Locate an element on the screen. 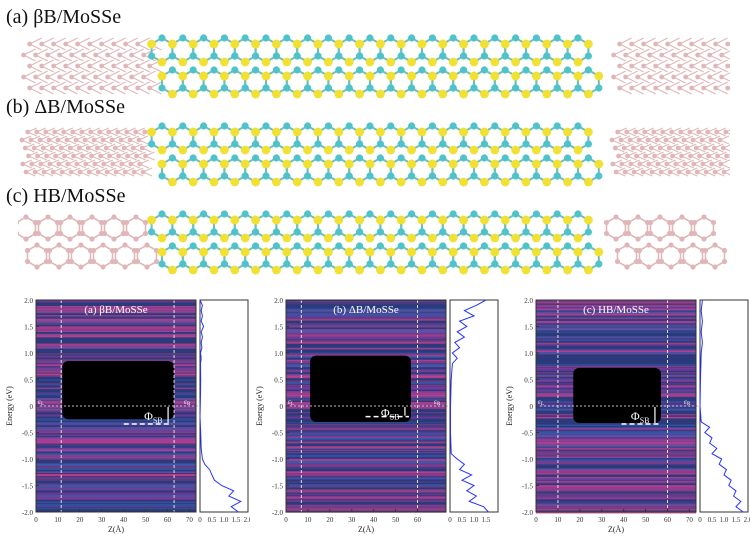 This screenshot has width=750, height=537. structure-image-hex is located at coordinates (373, 242).